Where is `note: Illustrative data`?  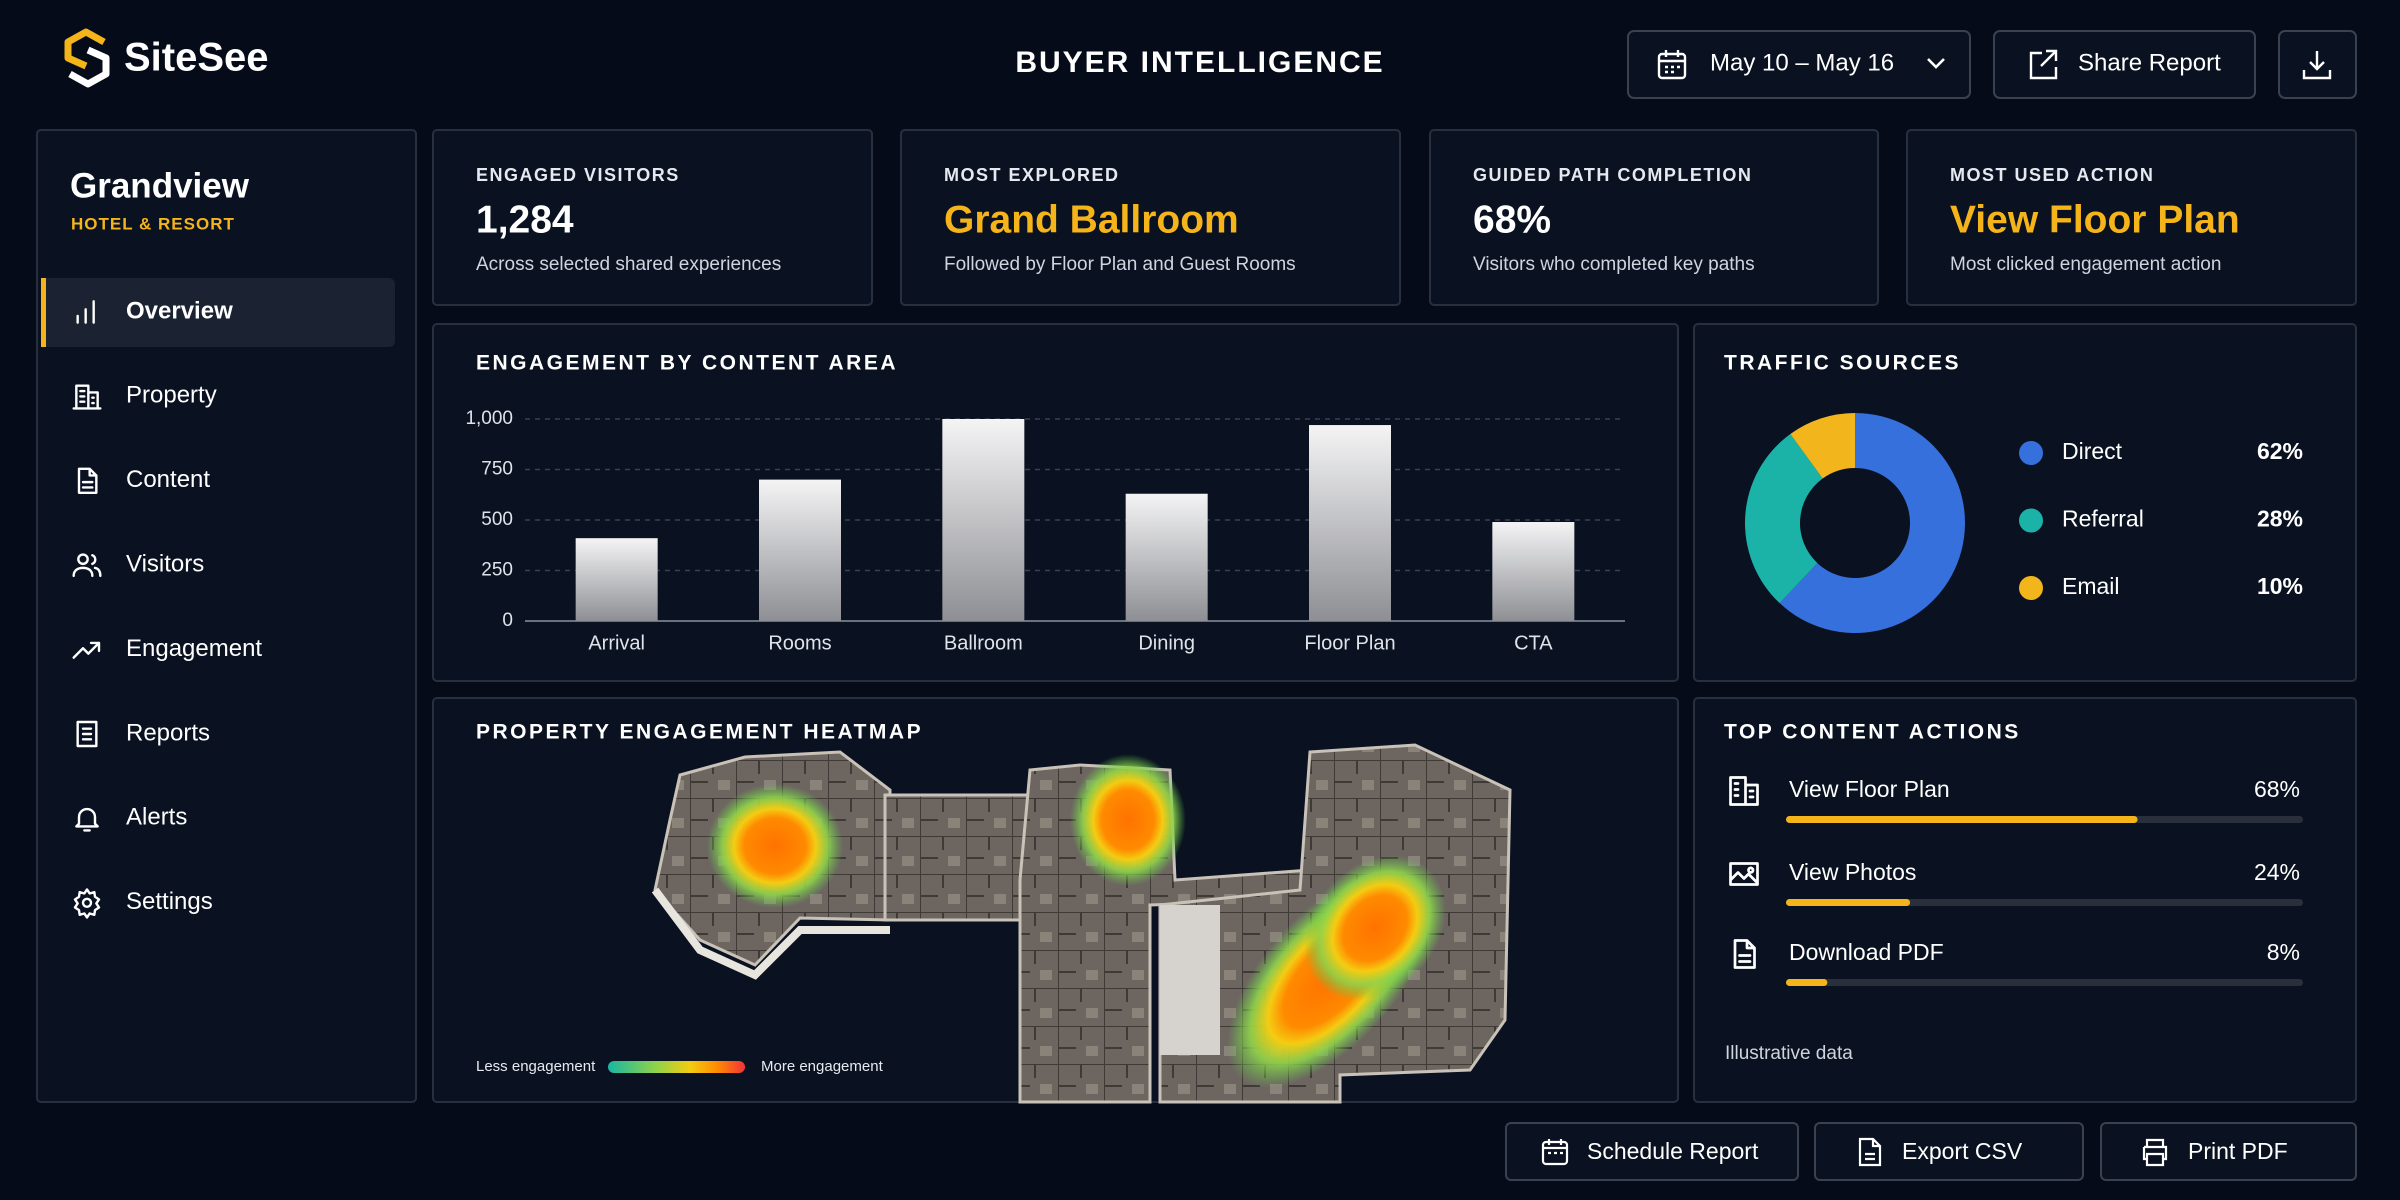
note: Illustrative data is located at coordinates (1789, 1053).